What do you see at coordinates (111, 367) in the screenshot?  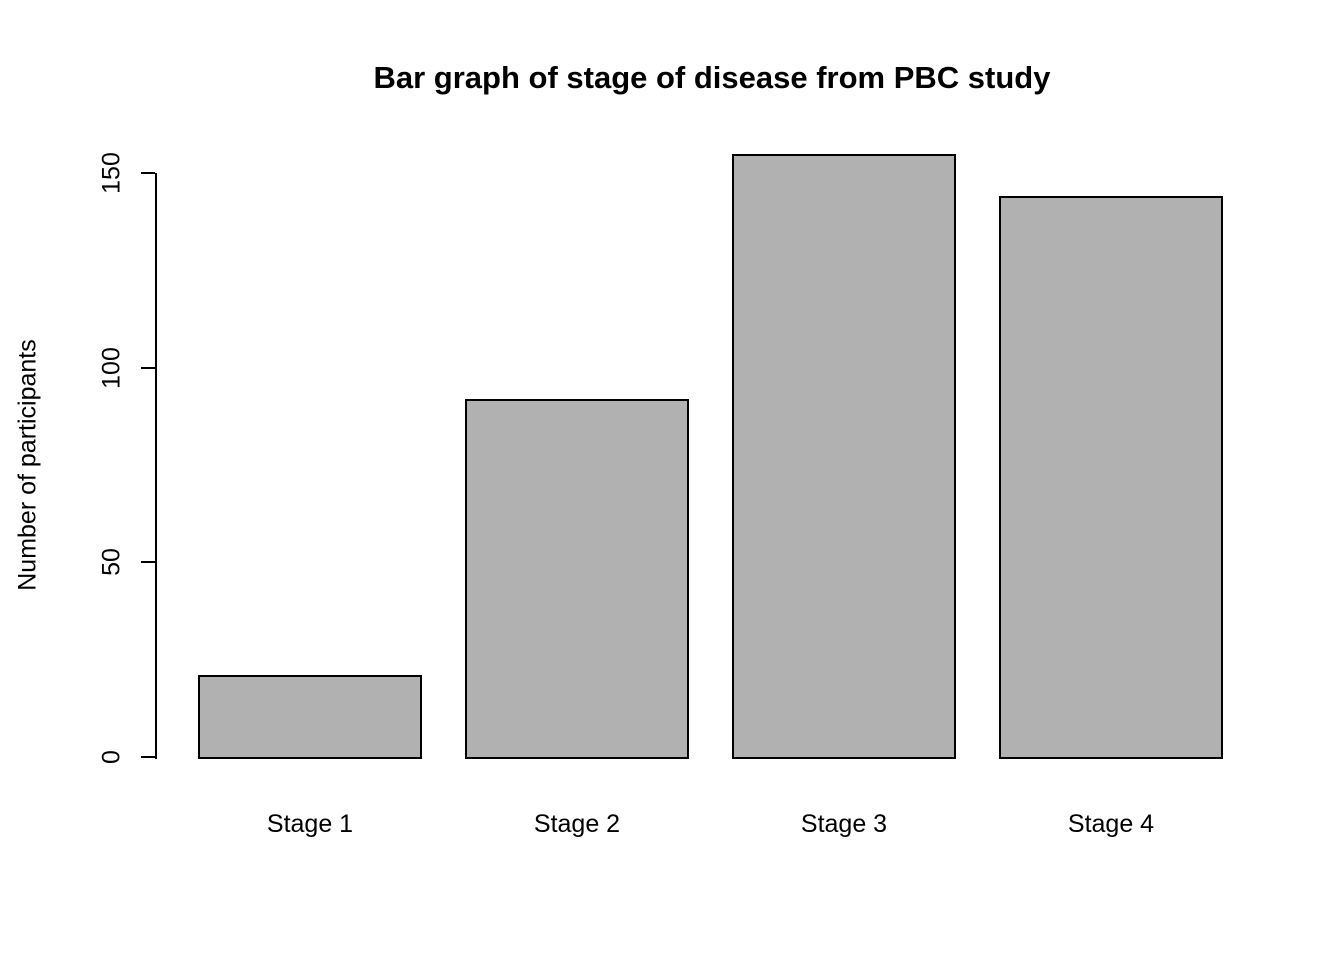 I see `y-tick-label-text: 100` at bounding box center [111, 367].